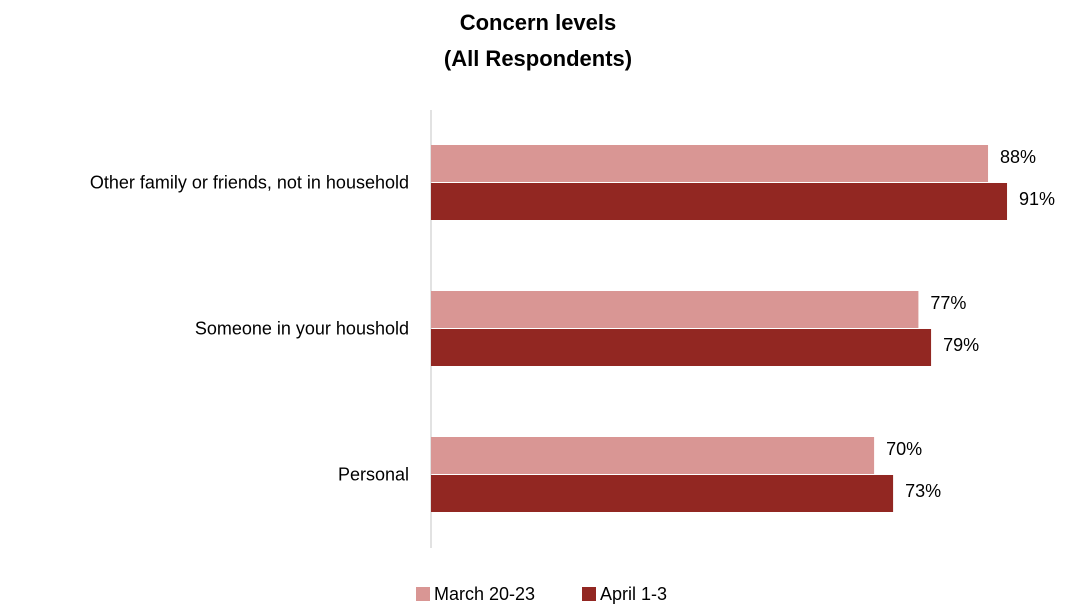 The image size is (1069, 609). I want to click on data-label: 79%, so click(961, 345).